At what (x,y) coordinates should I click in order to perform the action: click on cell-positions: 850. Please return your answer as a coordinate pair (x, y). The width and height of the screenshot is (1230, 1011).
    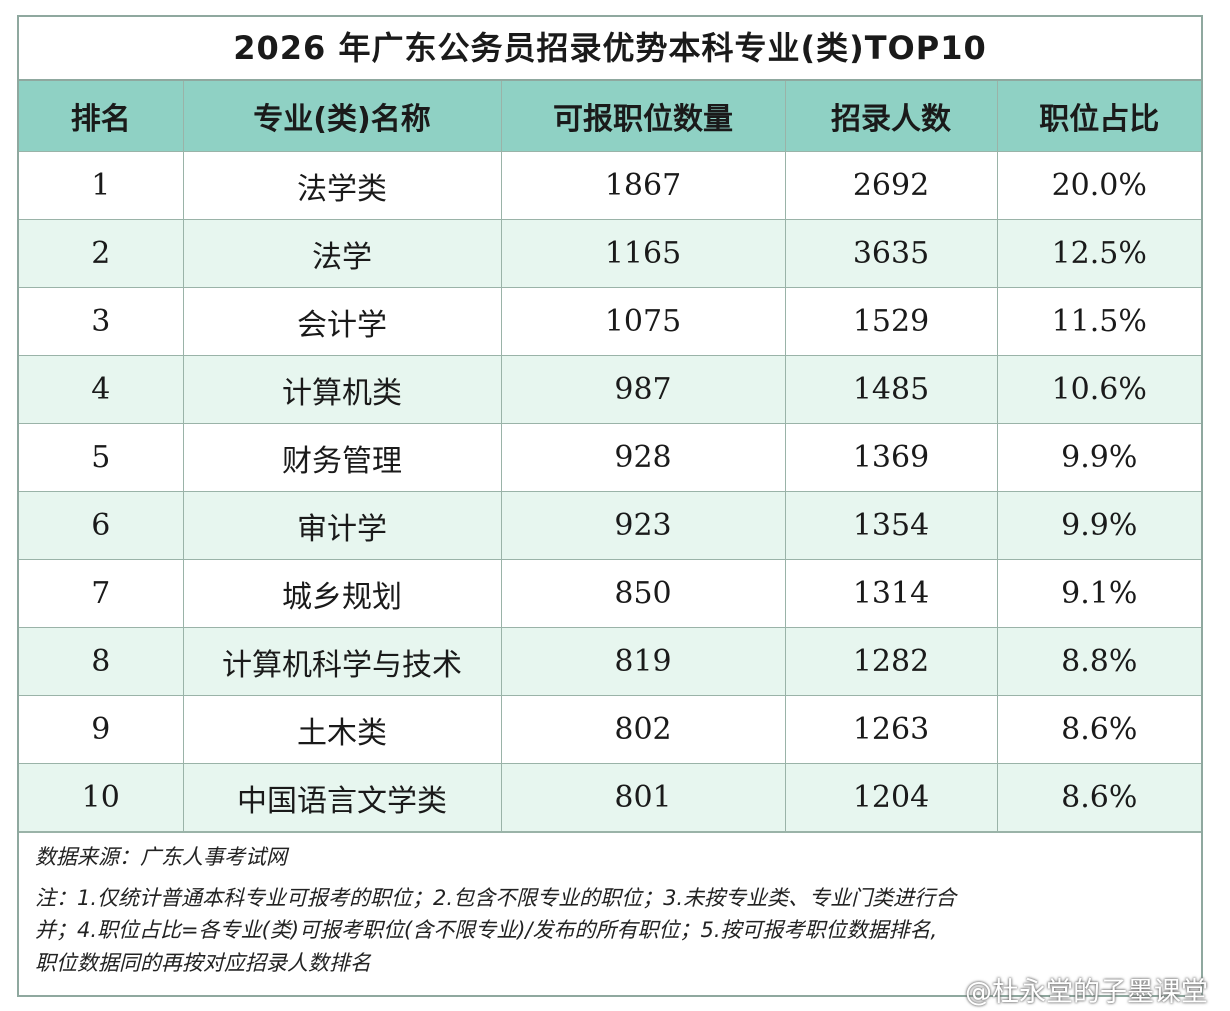
    Looking at the image, I should click on (643, 593).